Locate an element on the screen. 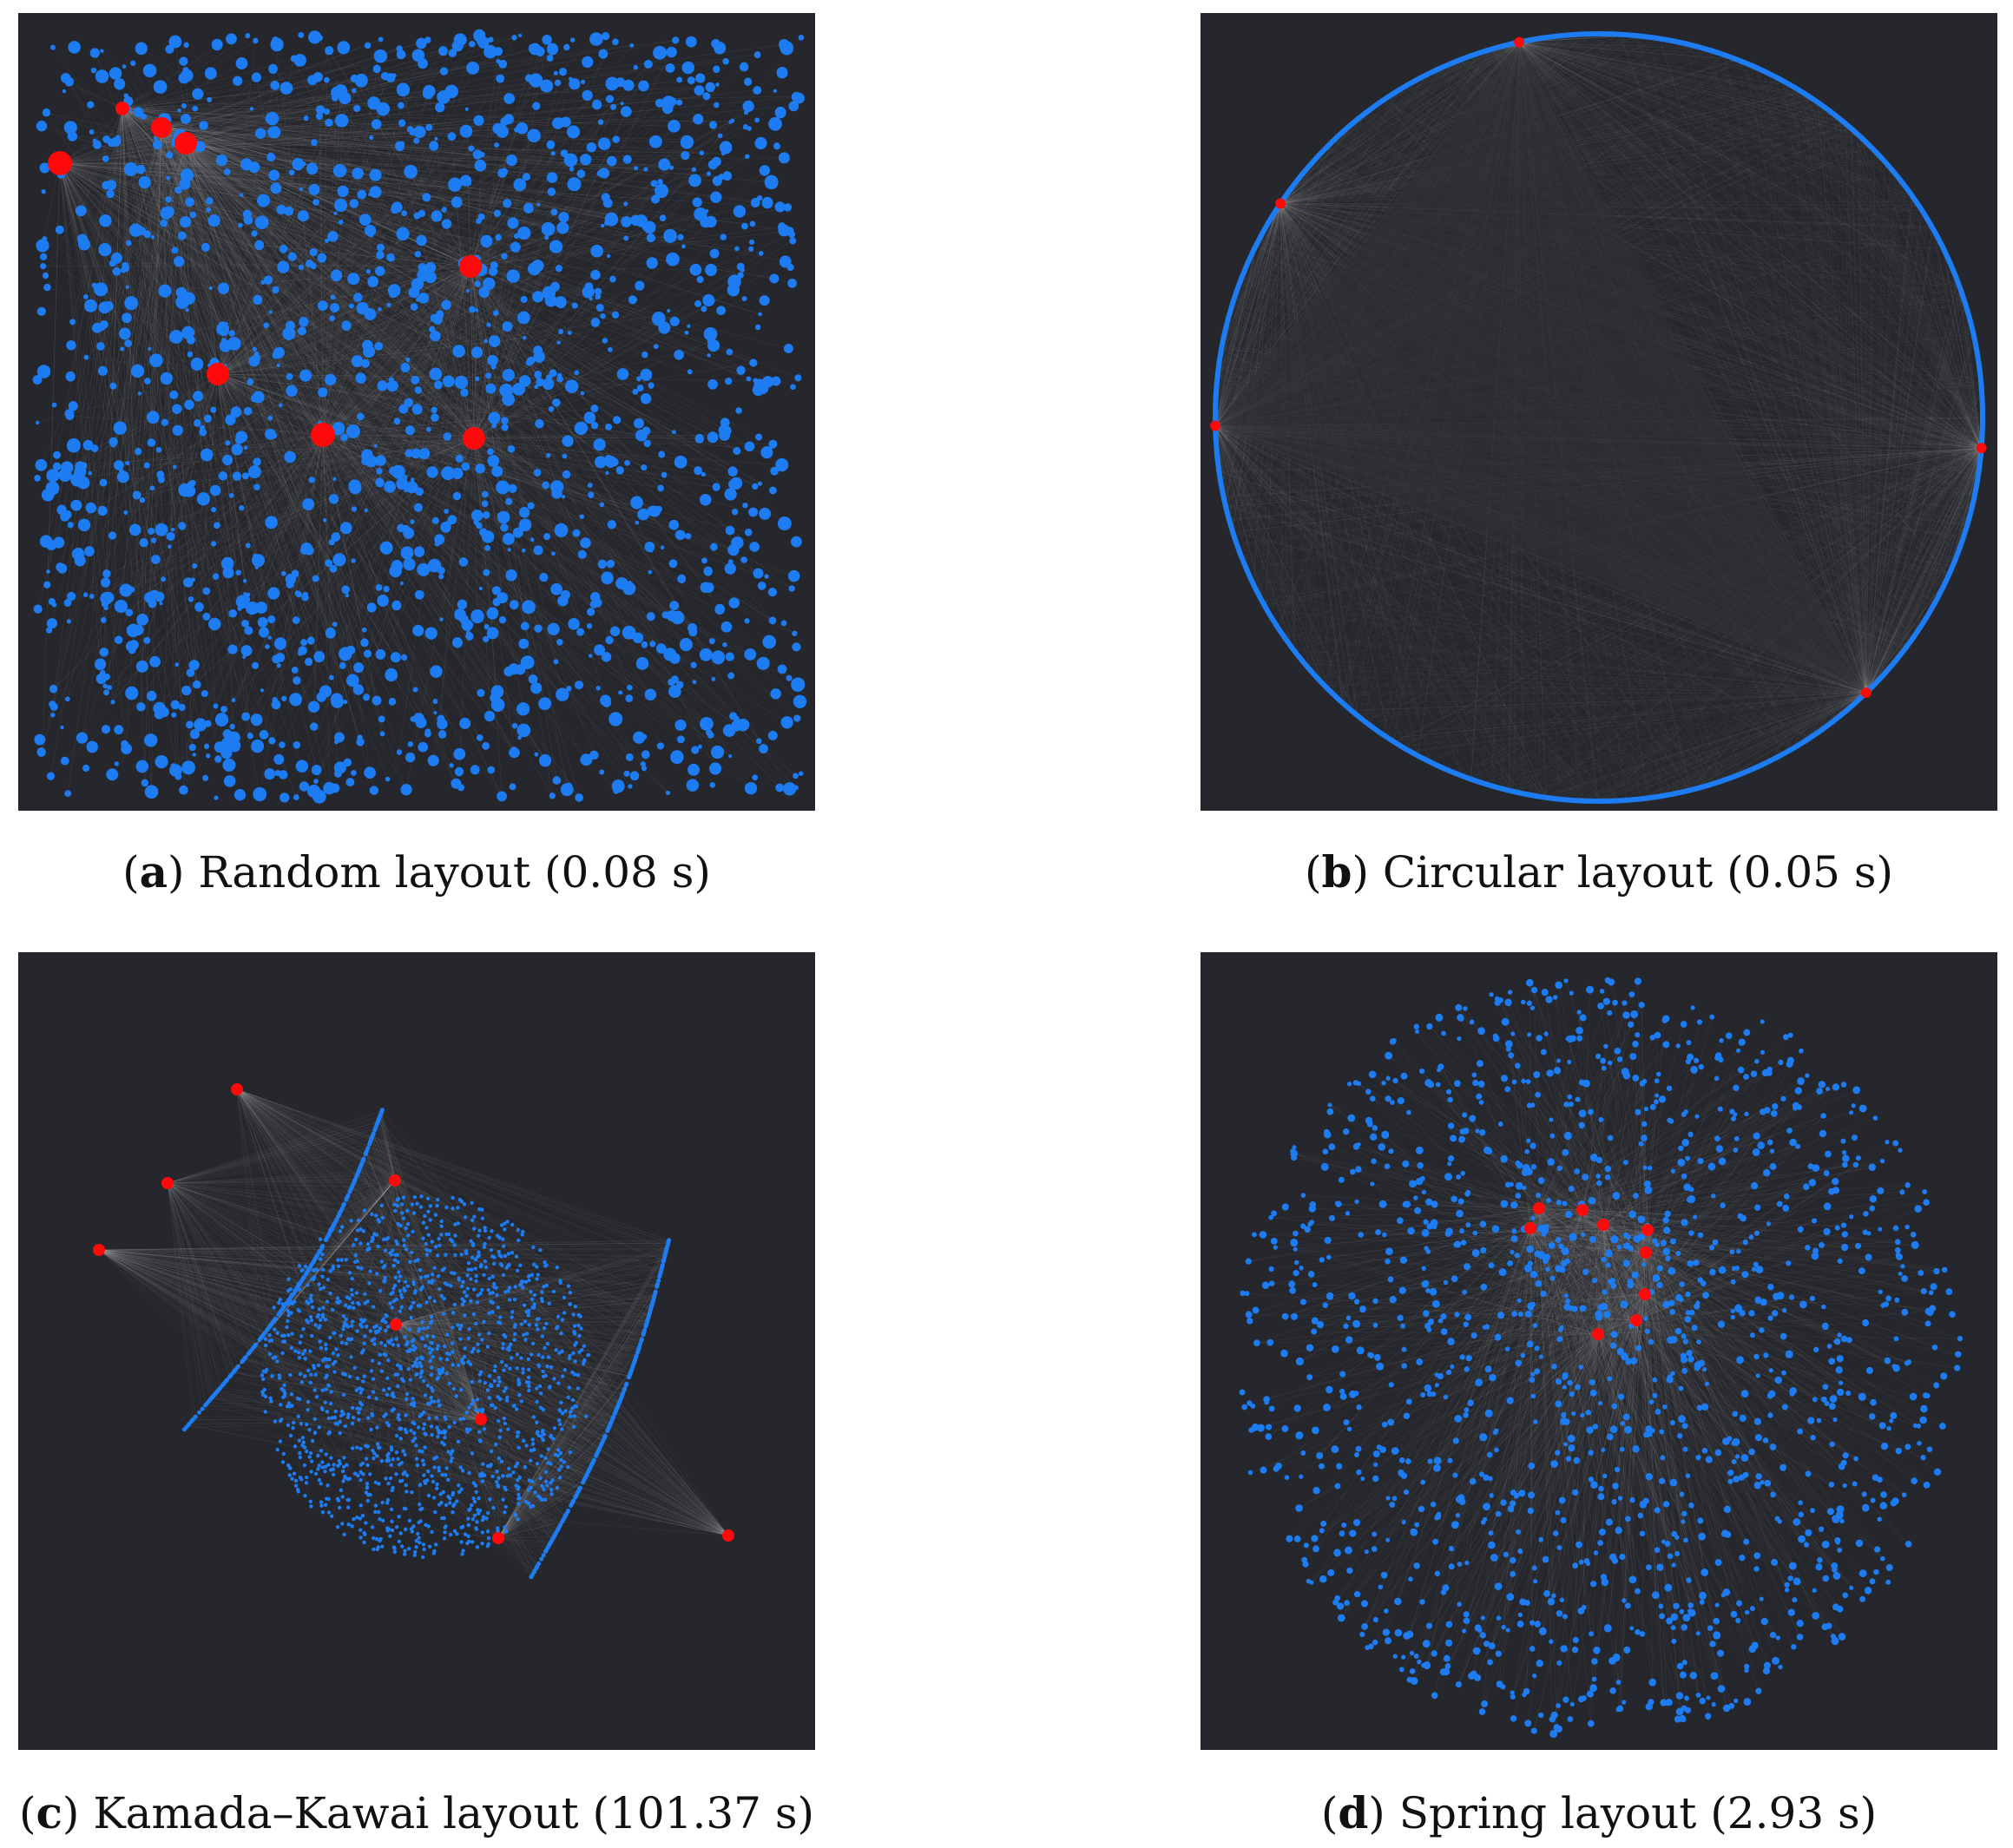 This screenshot has height=1848, width=2013. caption-b-text: ) Circular layout (0.05 s) is located at coordinates (1623, 872).